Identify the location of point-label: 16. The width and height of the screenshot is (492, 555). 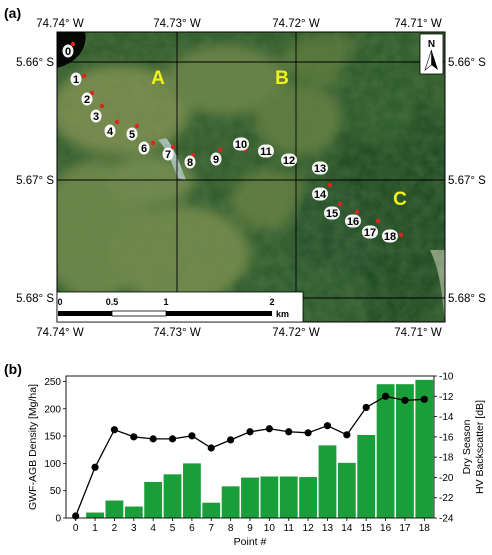
(353, 222).